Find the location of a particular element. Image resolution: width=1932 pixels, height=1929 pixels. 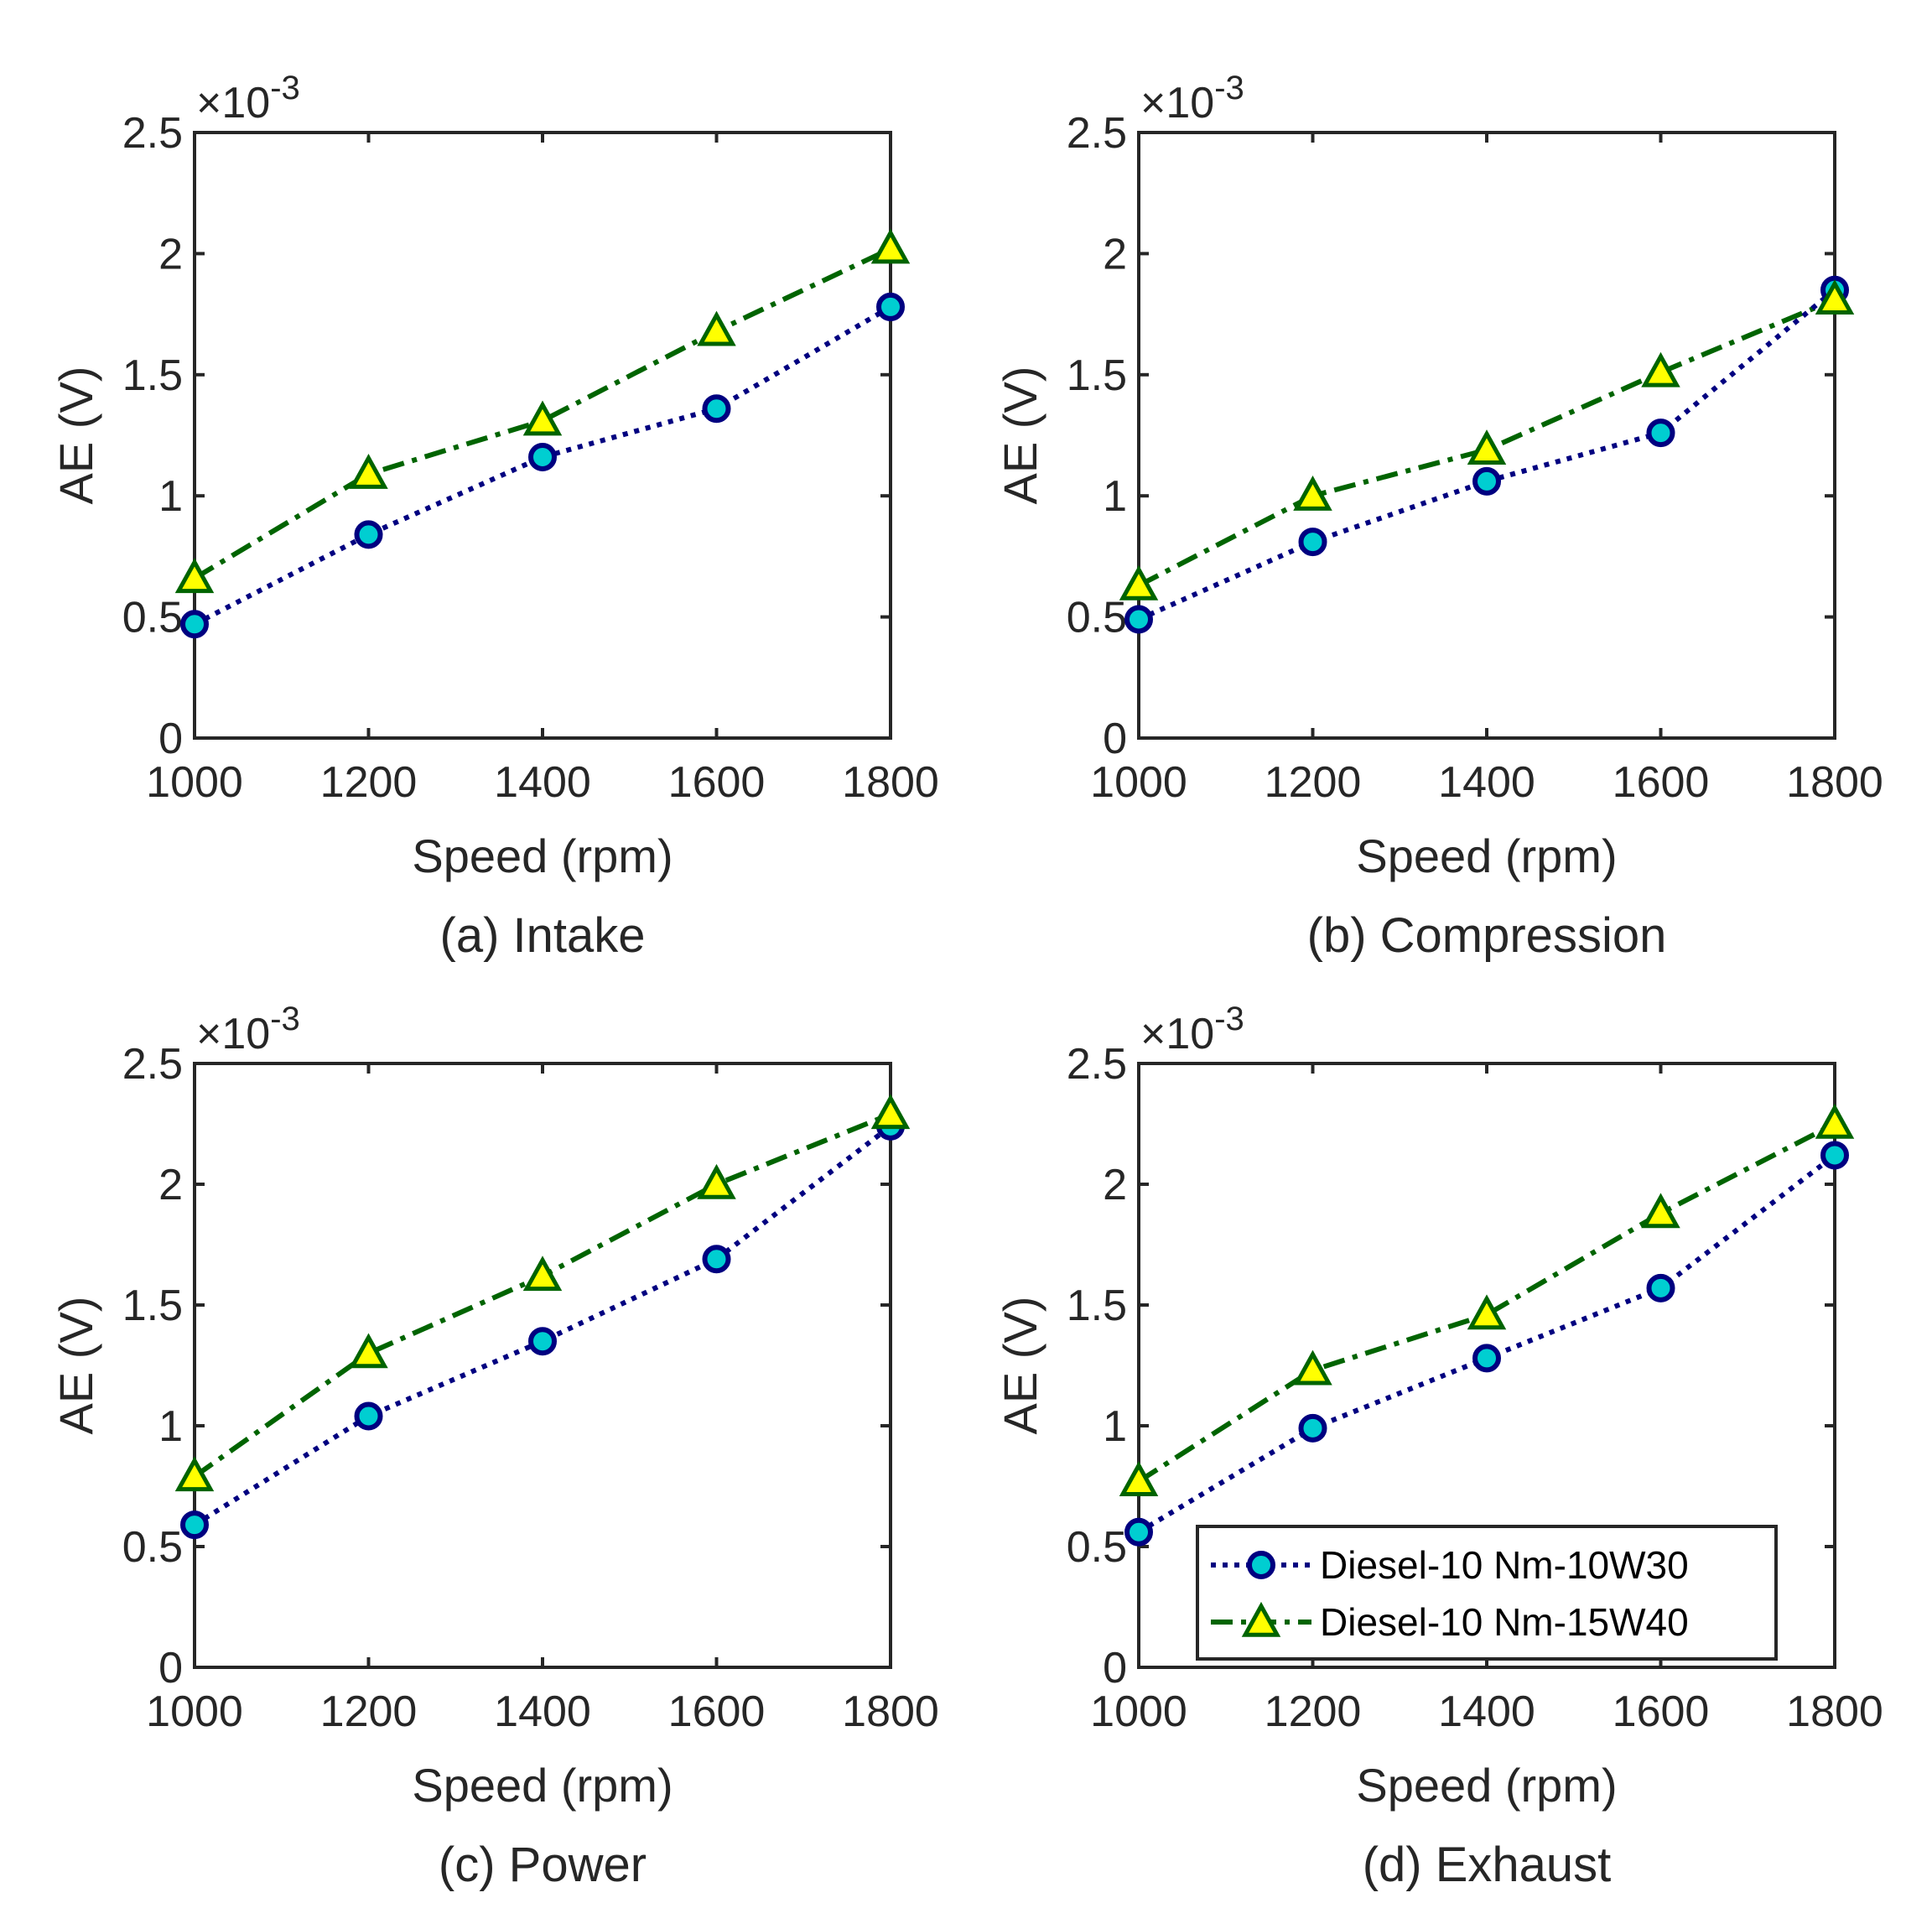

legend-box is located at coordinates (1487, 1593).